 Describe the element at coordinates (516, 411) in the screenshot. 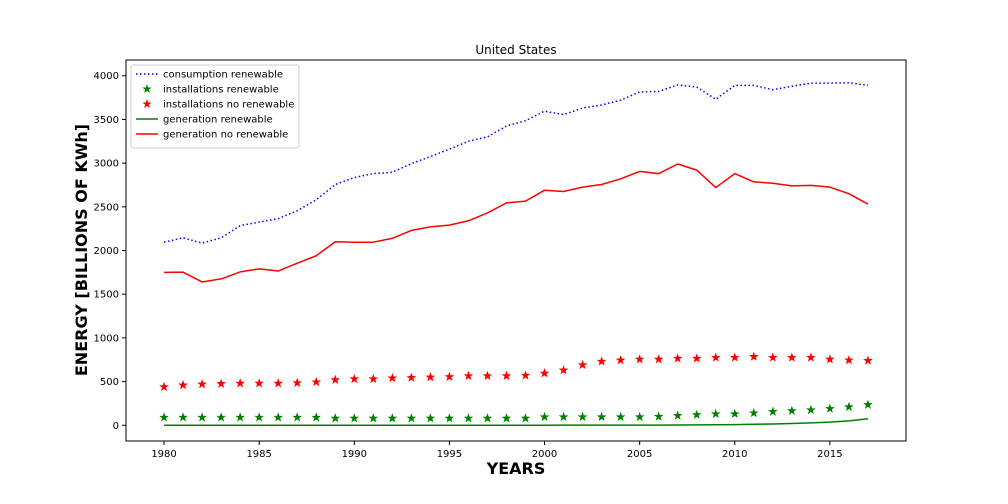

I see `series-installations-renewable` at that location.